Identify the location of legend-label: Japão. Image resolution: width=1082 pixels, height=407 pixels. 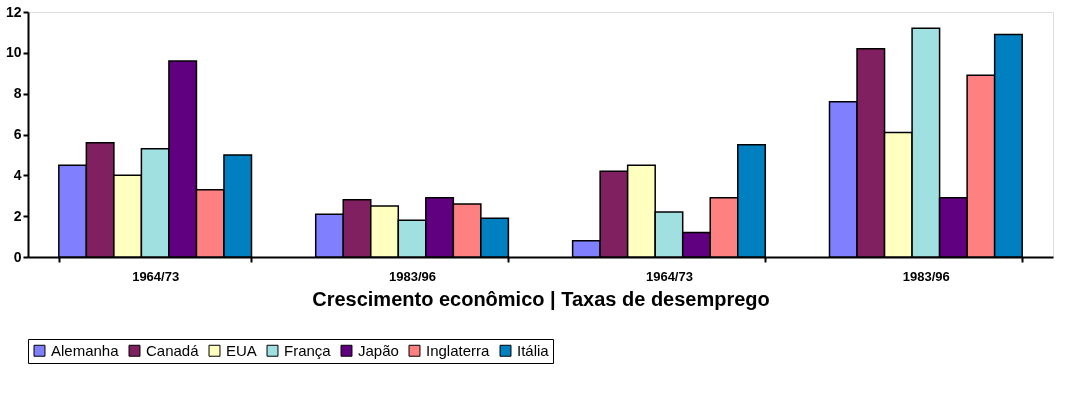
(378, 350).